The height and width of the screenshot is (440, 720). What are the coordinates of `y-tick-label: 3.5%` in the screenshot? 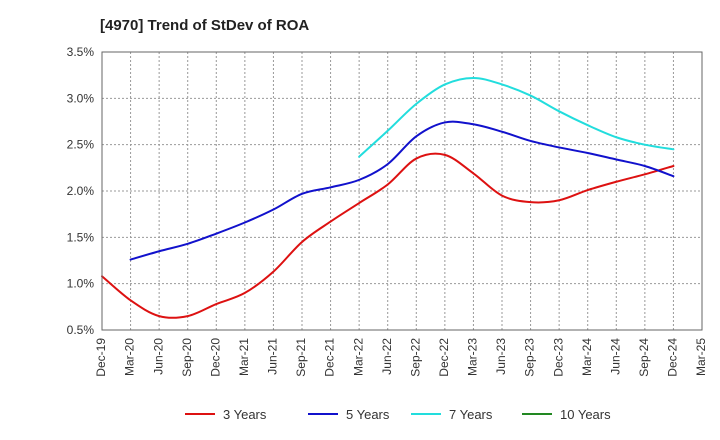 It's located at (81, 52).